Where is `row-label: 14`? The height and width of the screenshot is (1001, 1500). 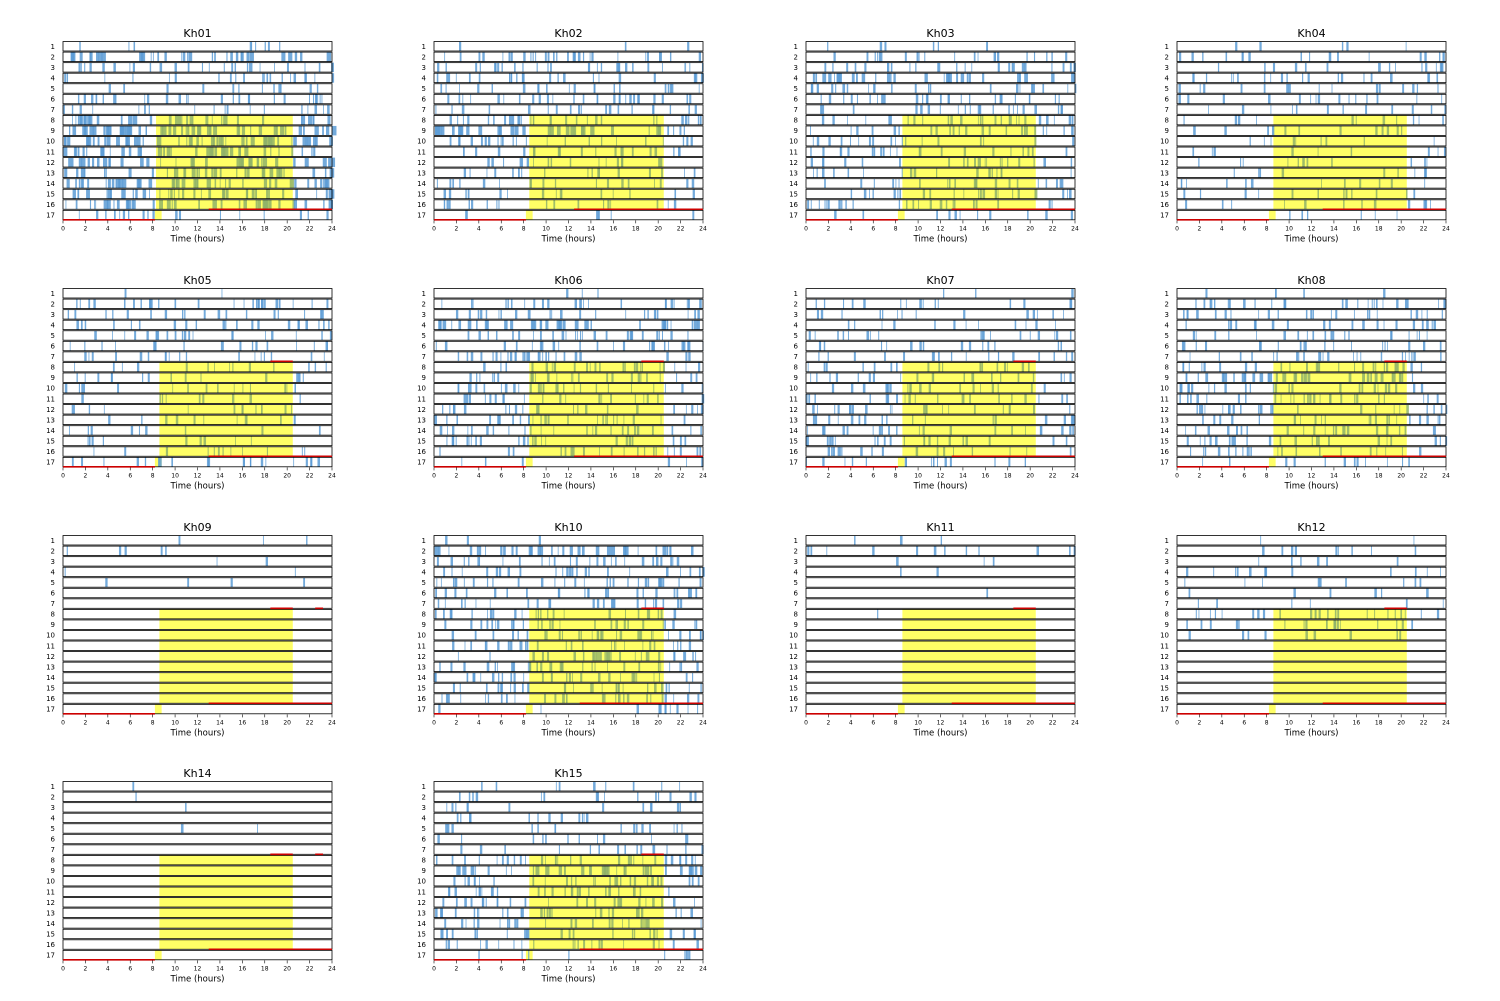 row-label: 14 is located at coordinates (421, 678).